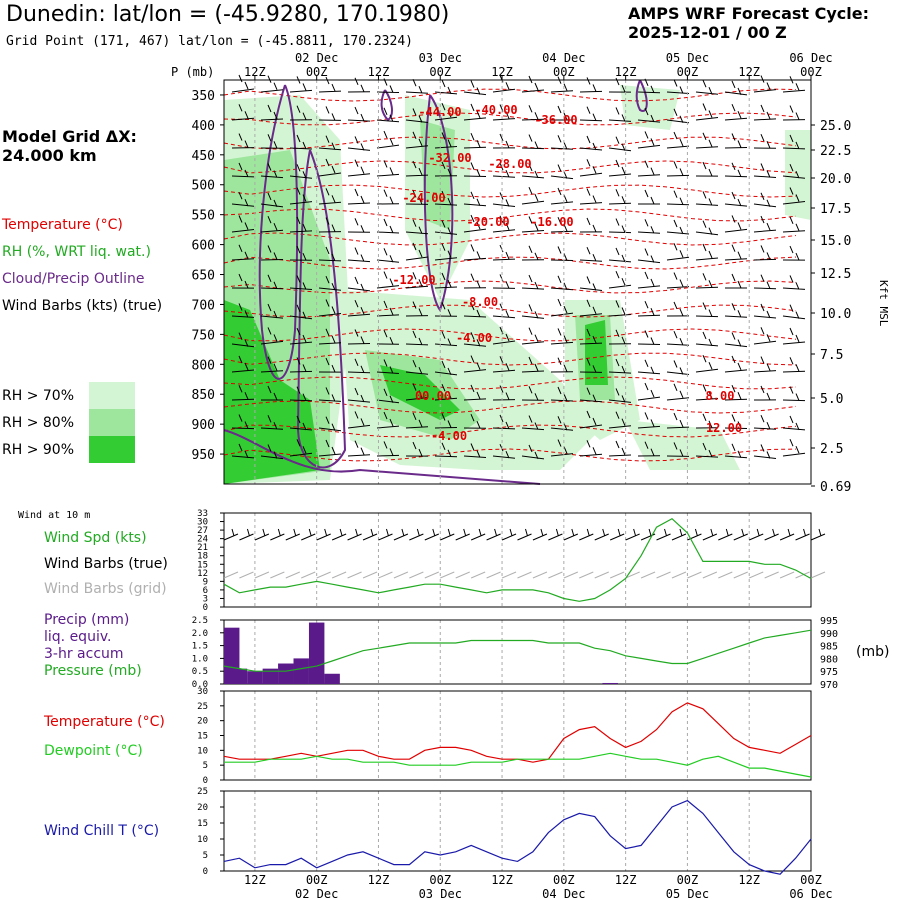 The width and height of the screenshot is (900, 900). Describe the element at coordinates (835, 179) in the screenshot. I see `height-tick-label: 20.0` at that location.